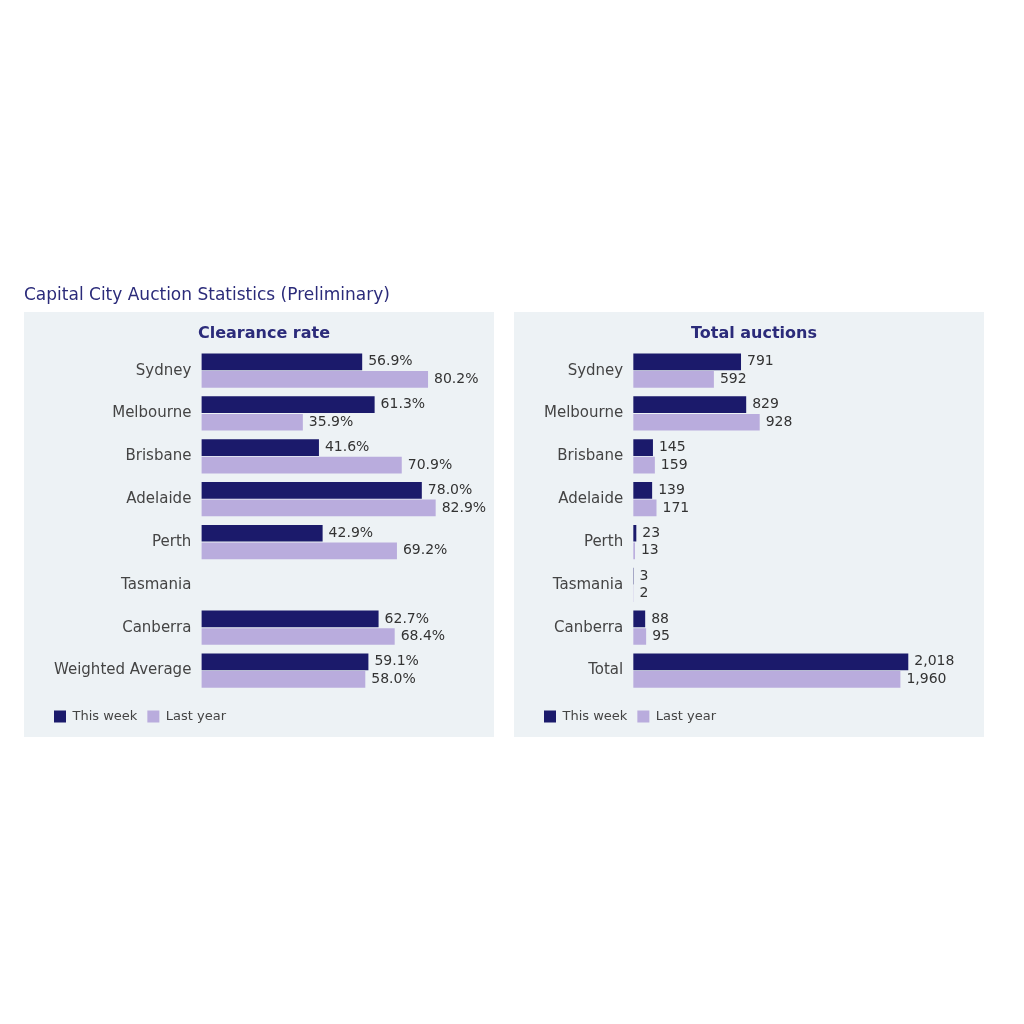  Describe the element at coordinates (207, 294) in the screenshot. I see `text: Capital City Auction Statistics (Preliminary)` at that location.